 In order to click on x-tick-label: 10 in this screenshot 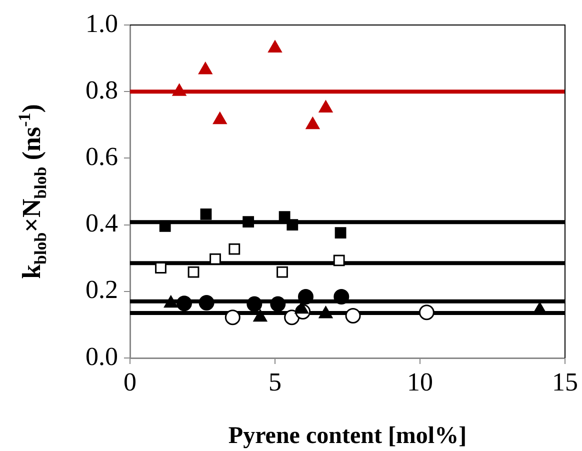, I will do `click(420, 381)`.